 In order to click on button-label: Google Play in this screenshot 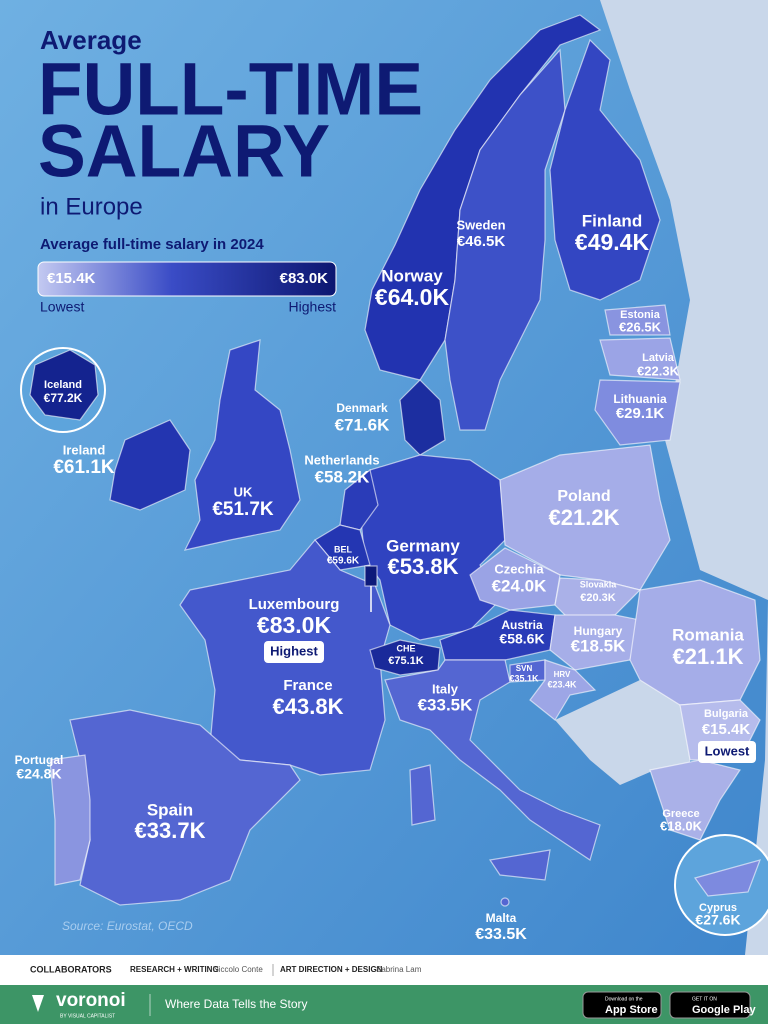, I will do `click(724, 1010)`.